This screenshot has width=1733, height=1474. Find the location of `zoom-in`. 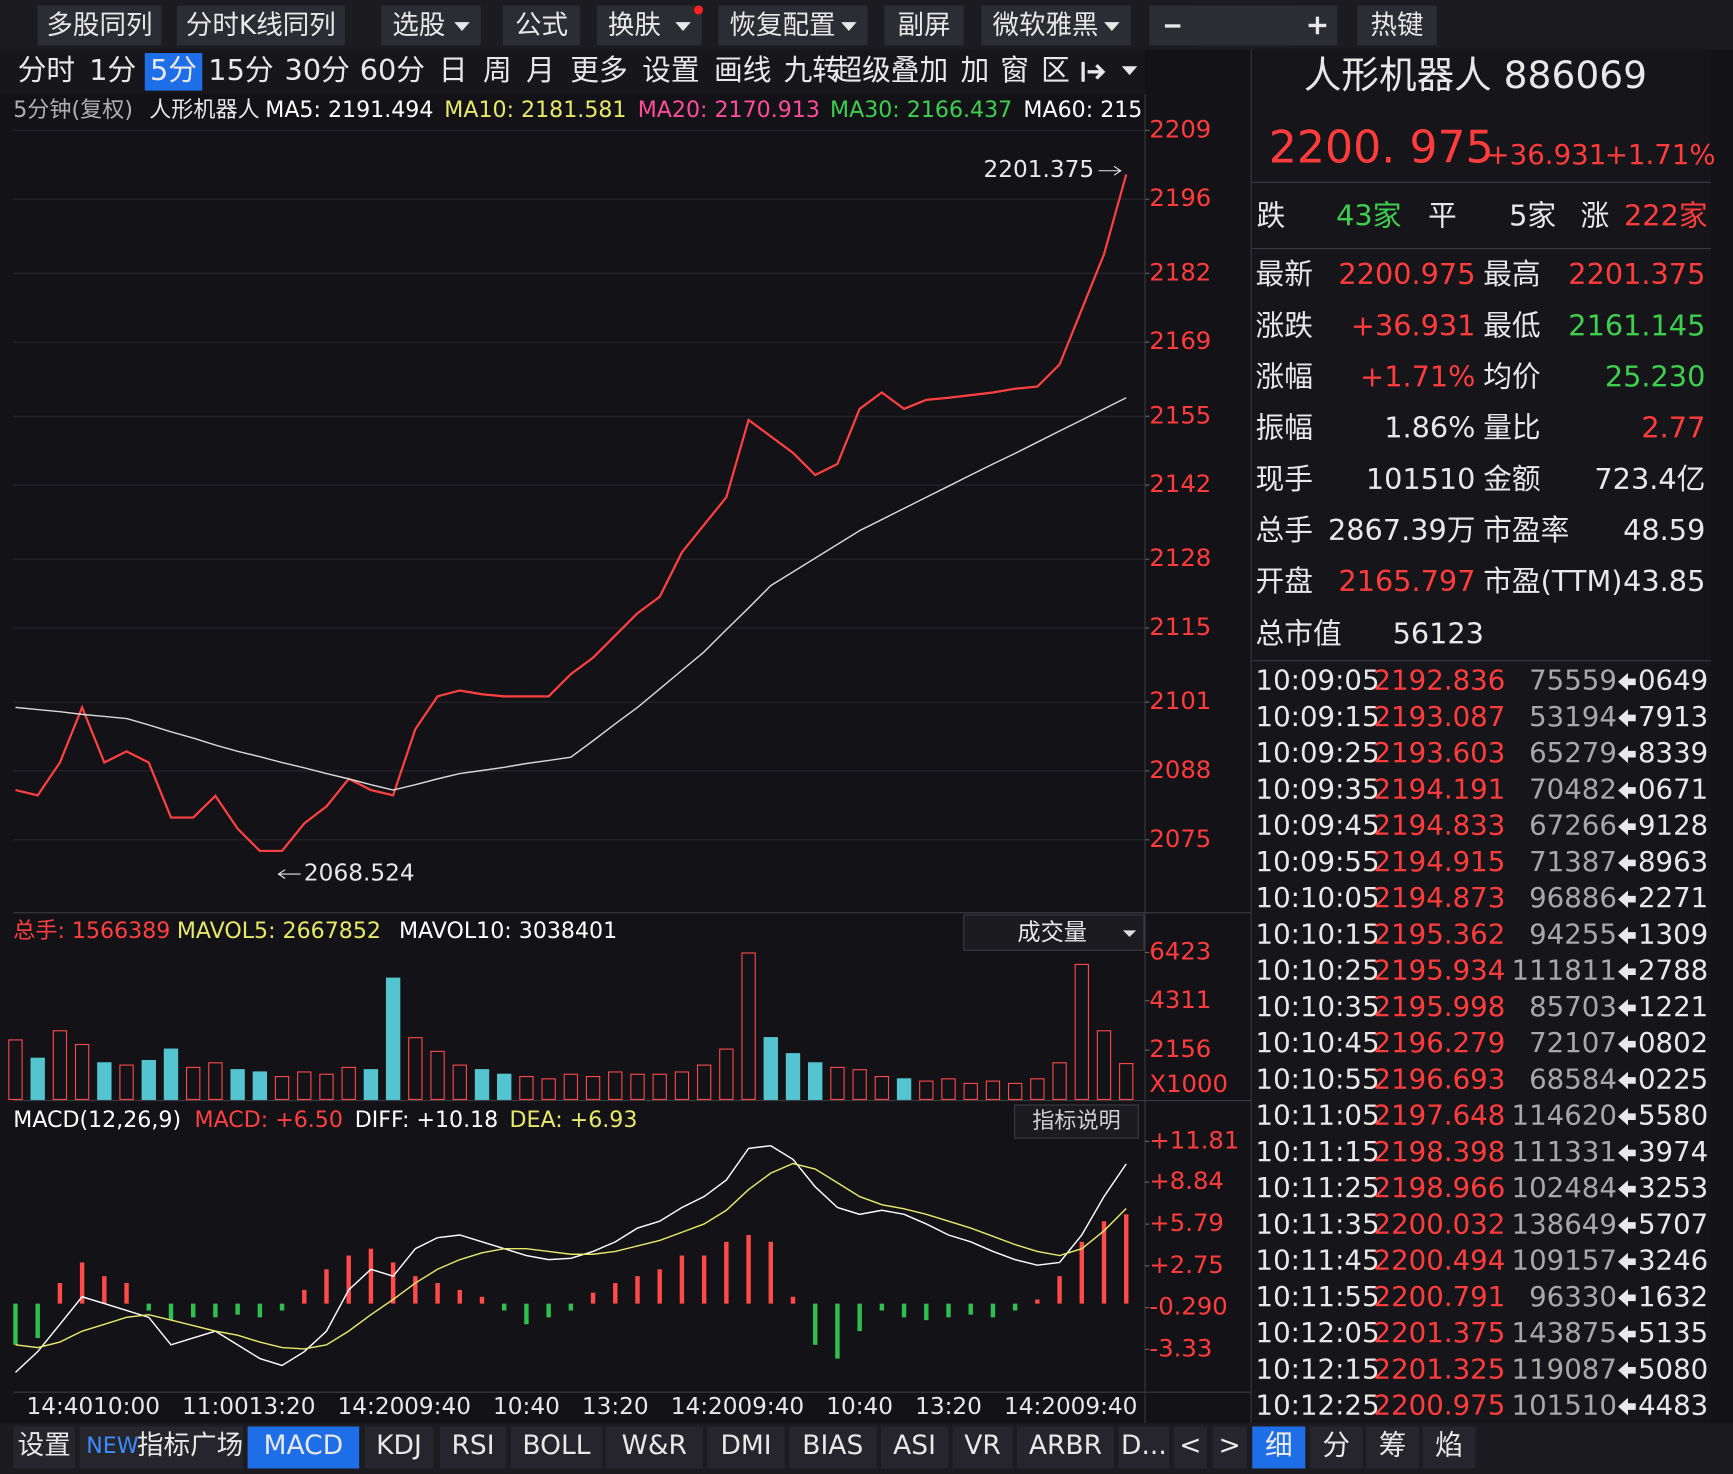

zoom-in is located at coordinates (1317, 25).